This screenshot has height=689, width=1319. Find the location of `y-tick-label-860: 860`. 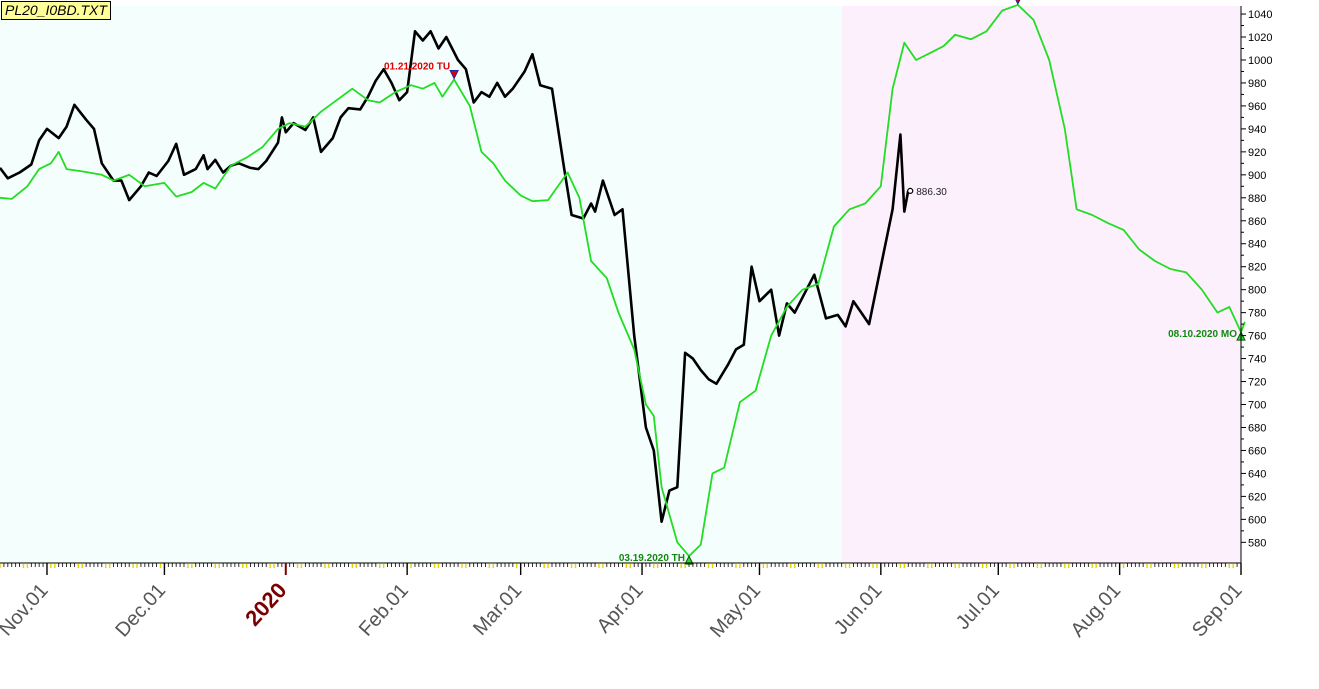

y-tick-label-860: 860 is located at coordinates (1257, 222).